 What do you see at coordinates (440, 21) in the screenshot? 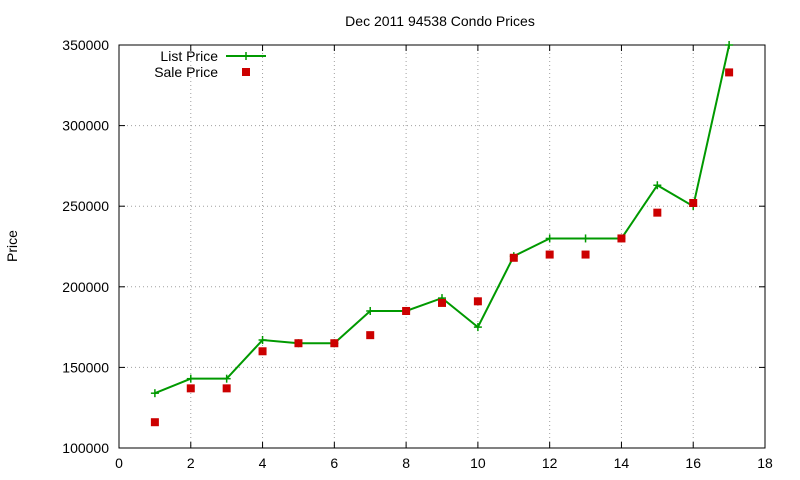
I see `chart-title: Dec 2011 94538 Condo Prices` at bounding box center [440, 21].